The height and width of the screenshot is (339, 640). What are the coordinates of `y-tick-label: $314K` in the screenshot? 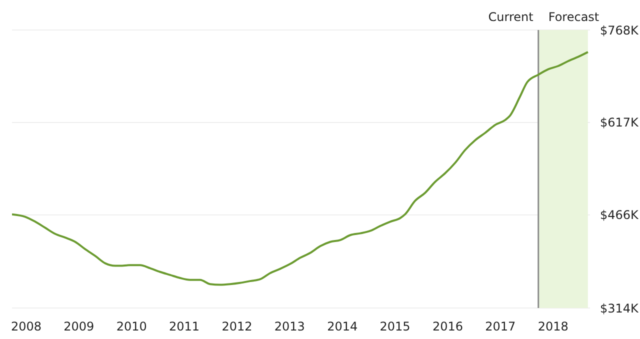 It's located at (620, 308).